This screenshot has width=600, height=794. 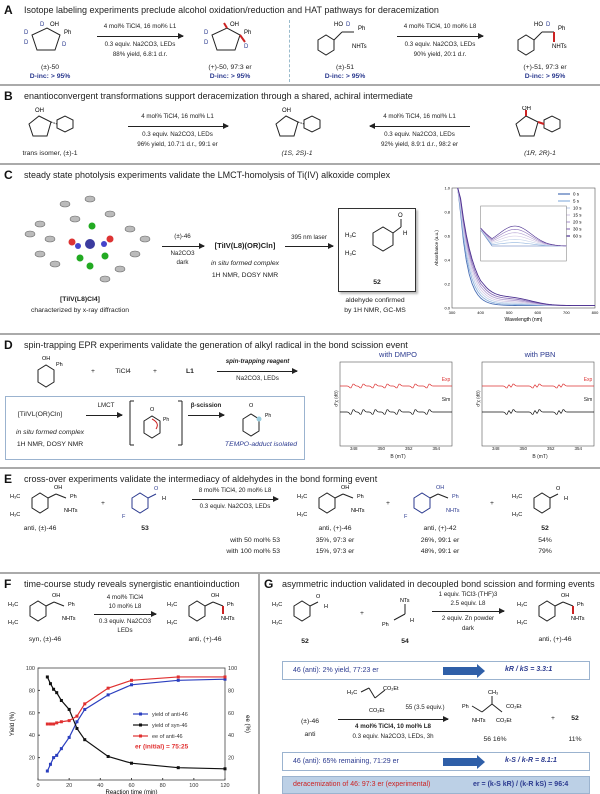 What do you see at coordinates (440, 26) in the screenshot?
I see `condition: 4 mol% TiCl4, 10 mol% L8` at bounding box center [440, 26].